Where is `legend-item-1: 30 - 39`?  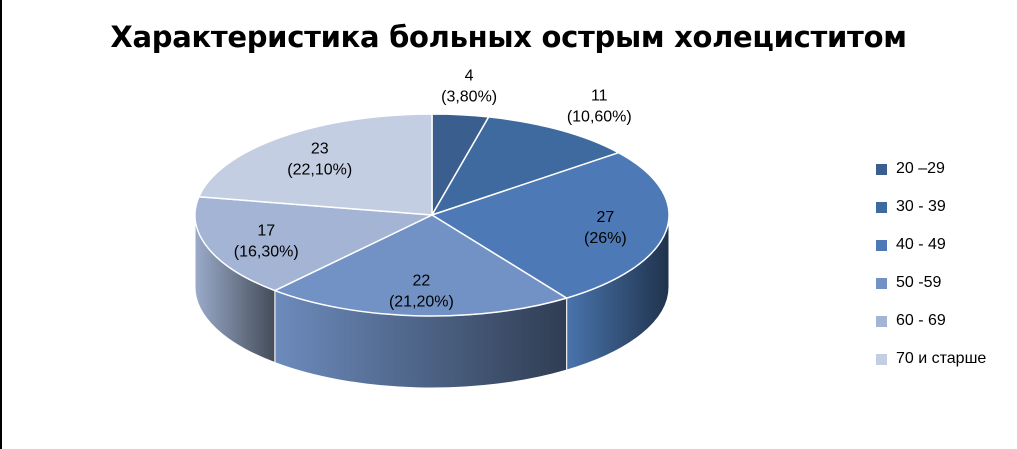 legend-item-1: 30 - 39 is located at coordinates (931, 207).